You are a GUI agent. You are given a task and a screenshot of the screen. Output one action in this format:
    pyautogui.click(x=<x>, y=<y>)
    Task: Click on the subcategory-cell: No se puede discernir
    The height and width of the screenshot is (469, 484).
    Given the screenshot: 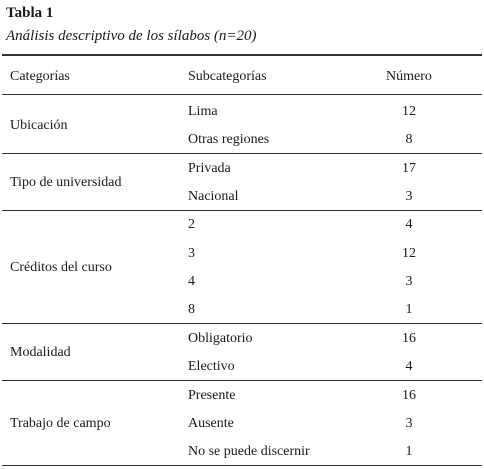 What is the action you would take?
    pyautogui.click(x=249, y=451)
    